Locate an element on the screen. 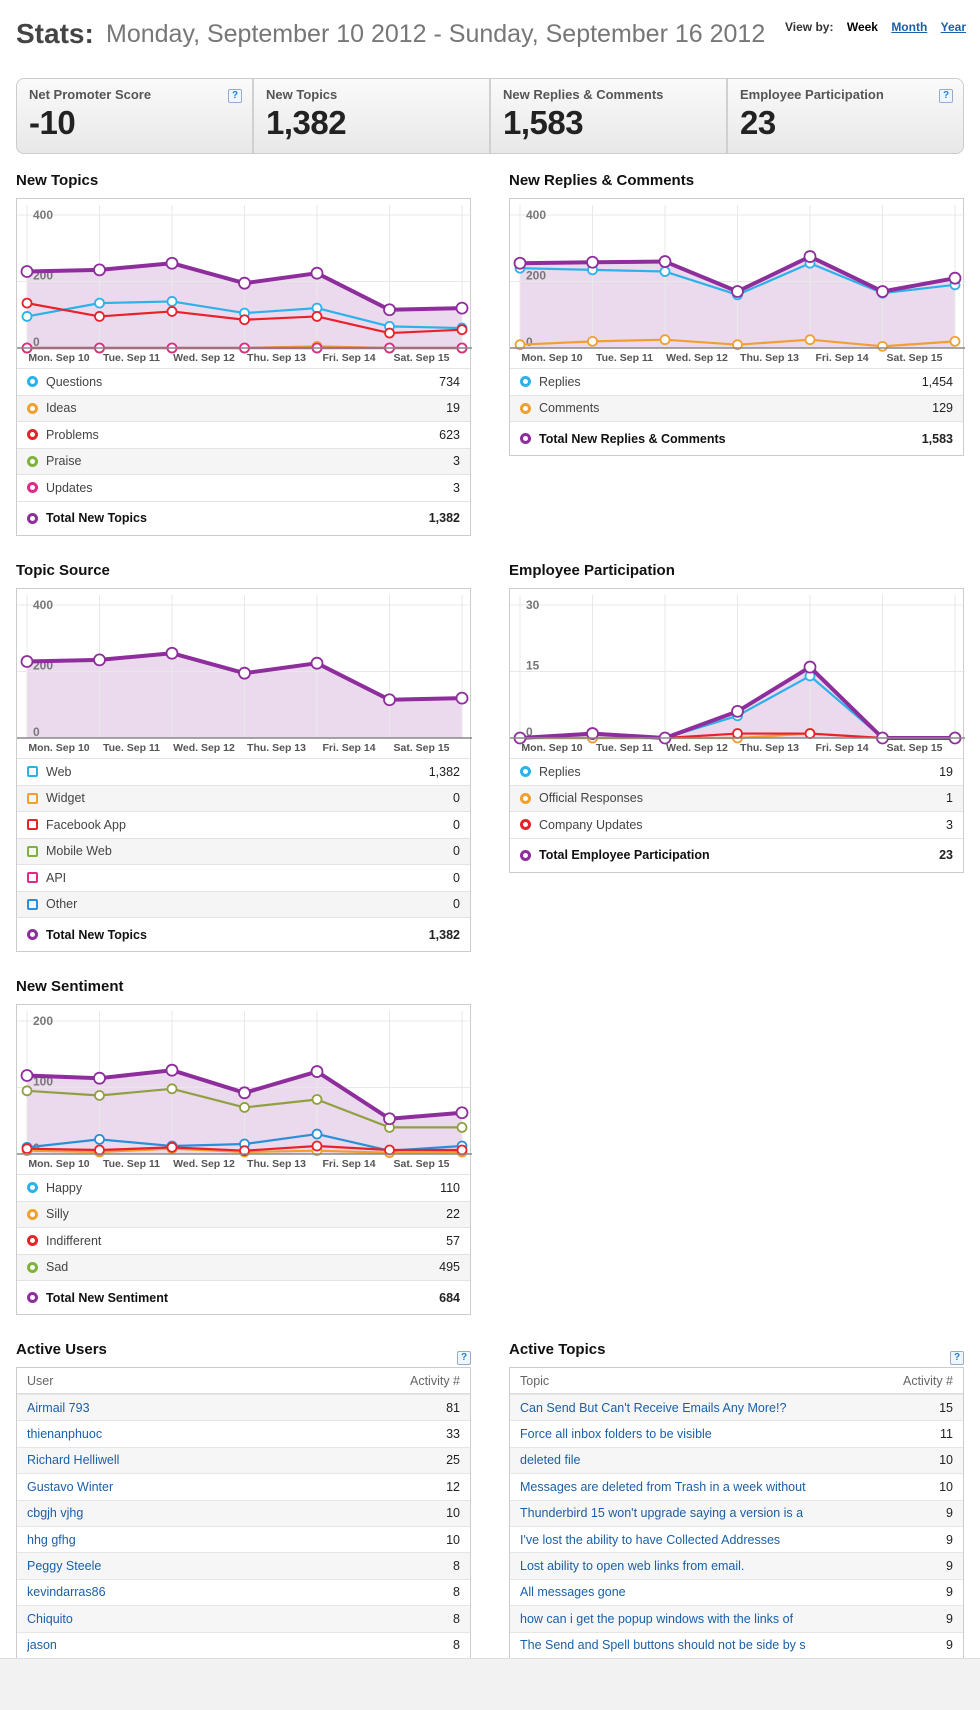 Image resolution: width=980 pixels, height=1710 pixels. summary-title: Employee Participation is located at coordinates (812, 94).